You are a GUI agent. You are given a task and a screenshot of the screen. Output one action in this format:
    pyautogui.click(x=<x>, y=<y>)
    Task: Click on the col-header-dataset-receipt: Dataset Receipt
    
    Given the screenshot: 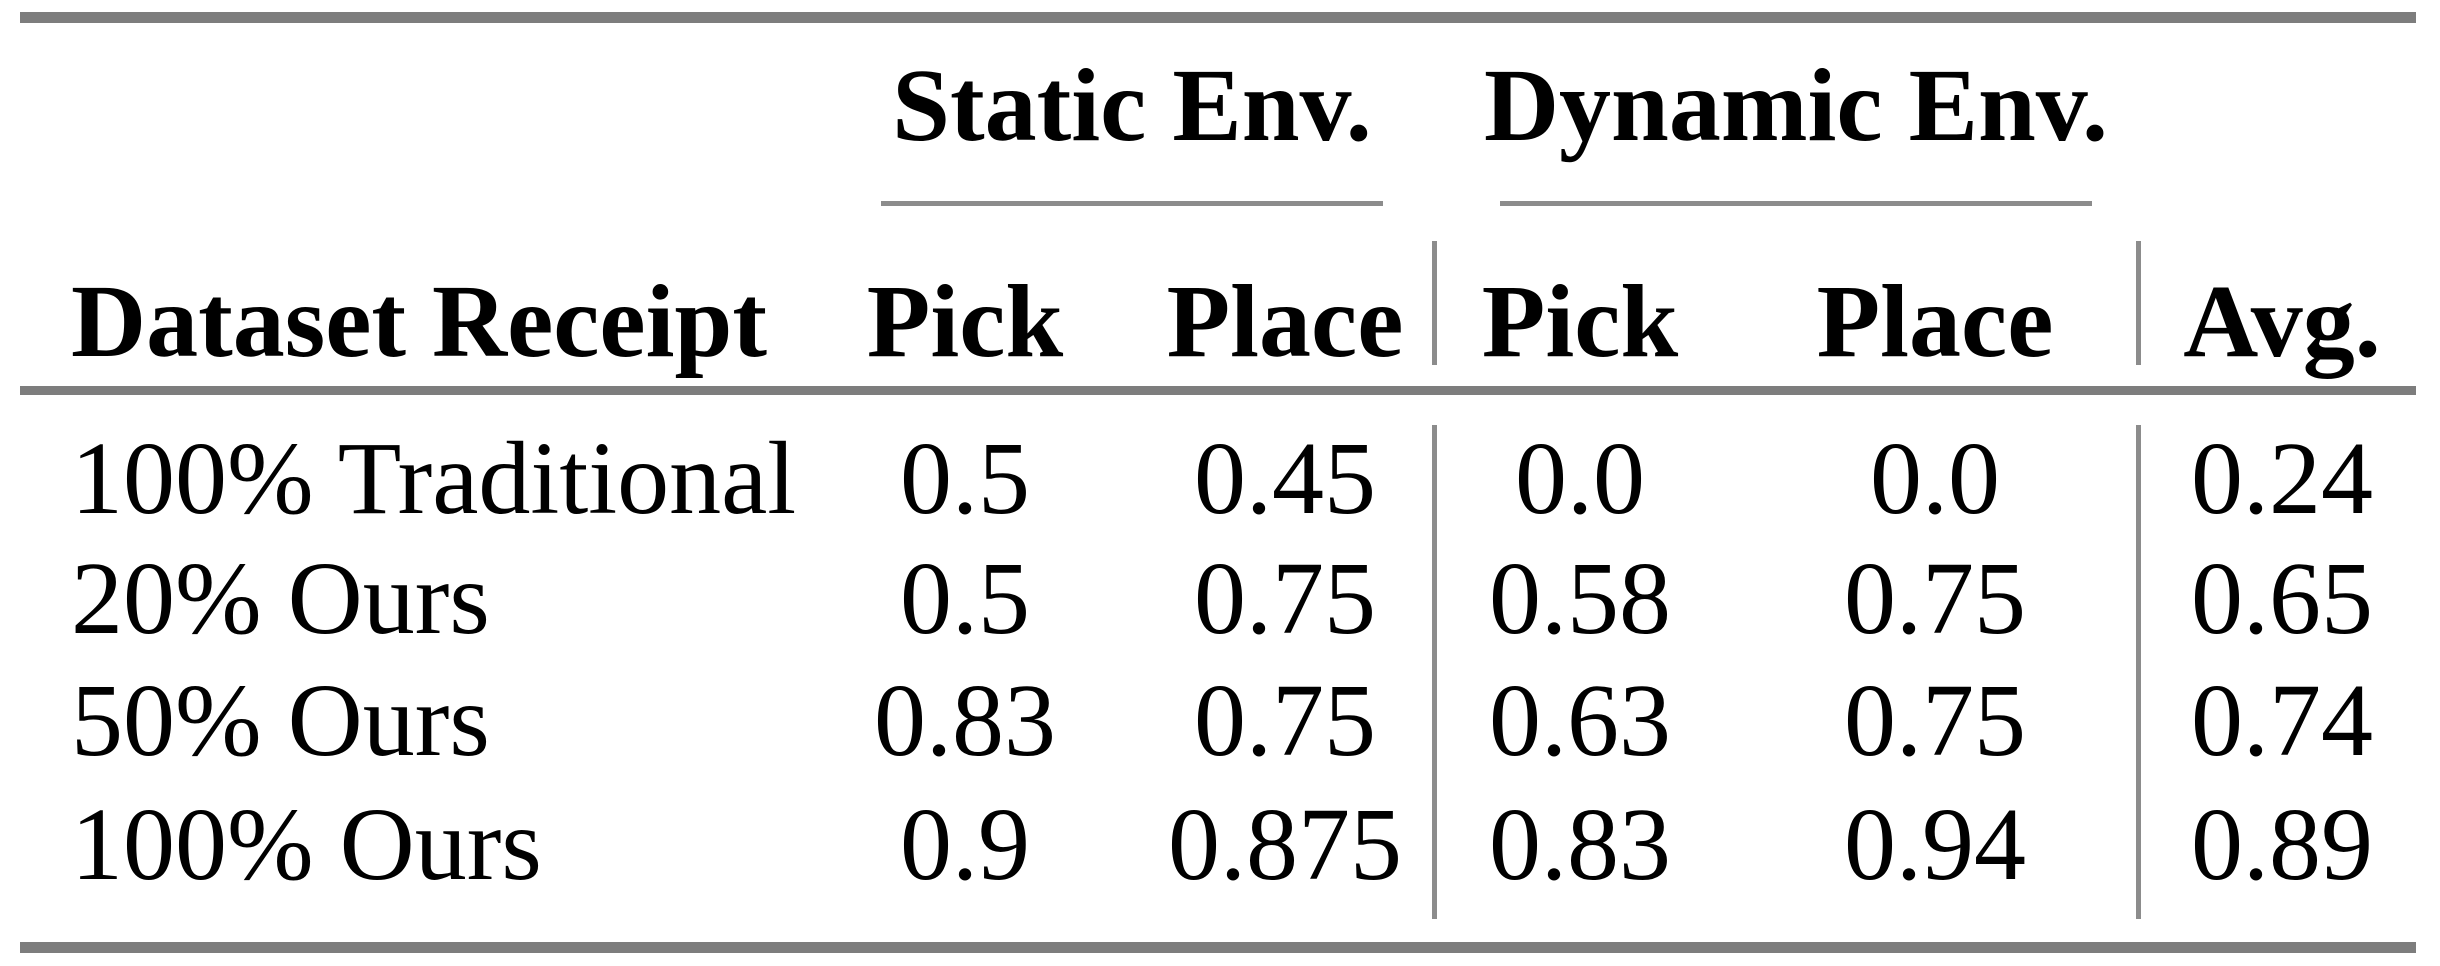 What is the action you would take?
    pyautogui.click(x=419, y=321)
    